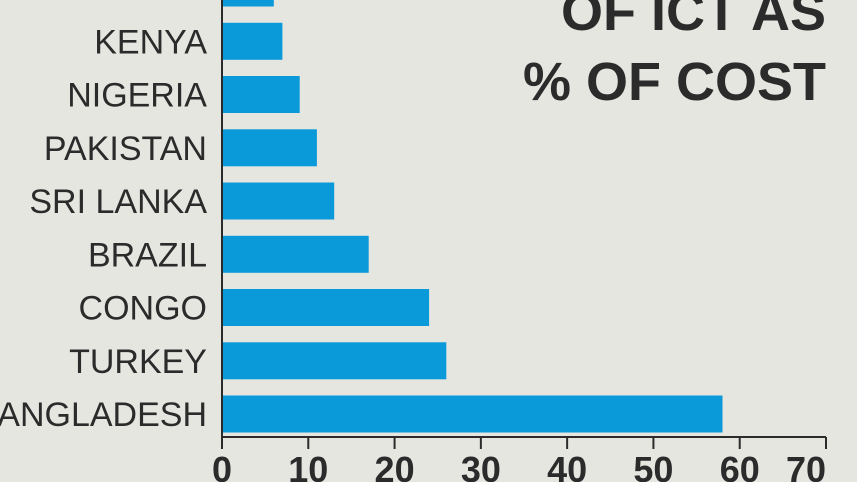 This screenshot has height=482, width=857. What do you see at coordinates (143, 309) in the screenshot?
I see `category-label: CONGO` at bounding box center [143, 309].